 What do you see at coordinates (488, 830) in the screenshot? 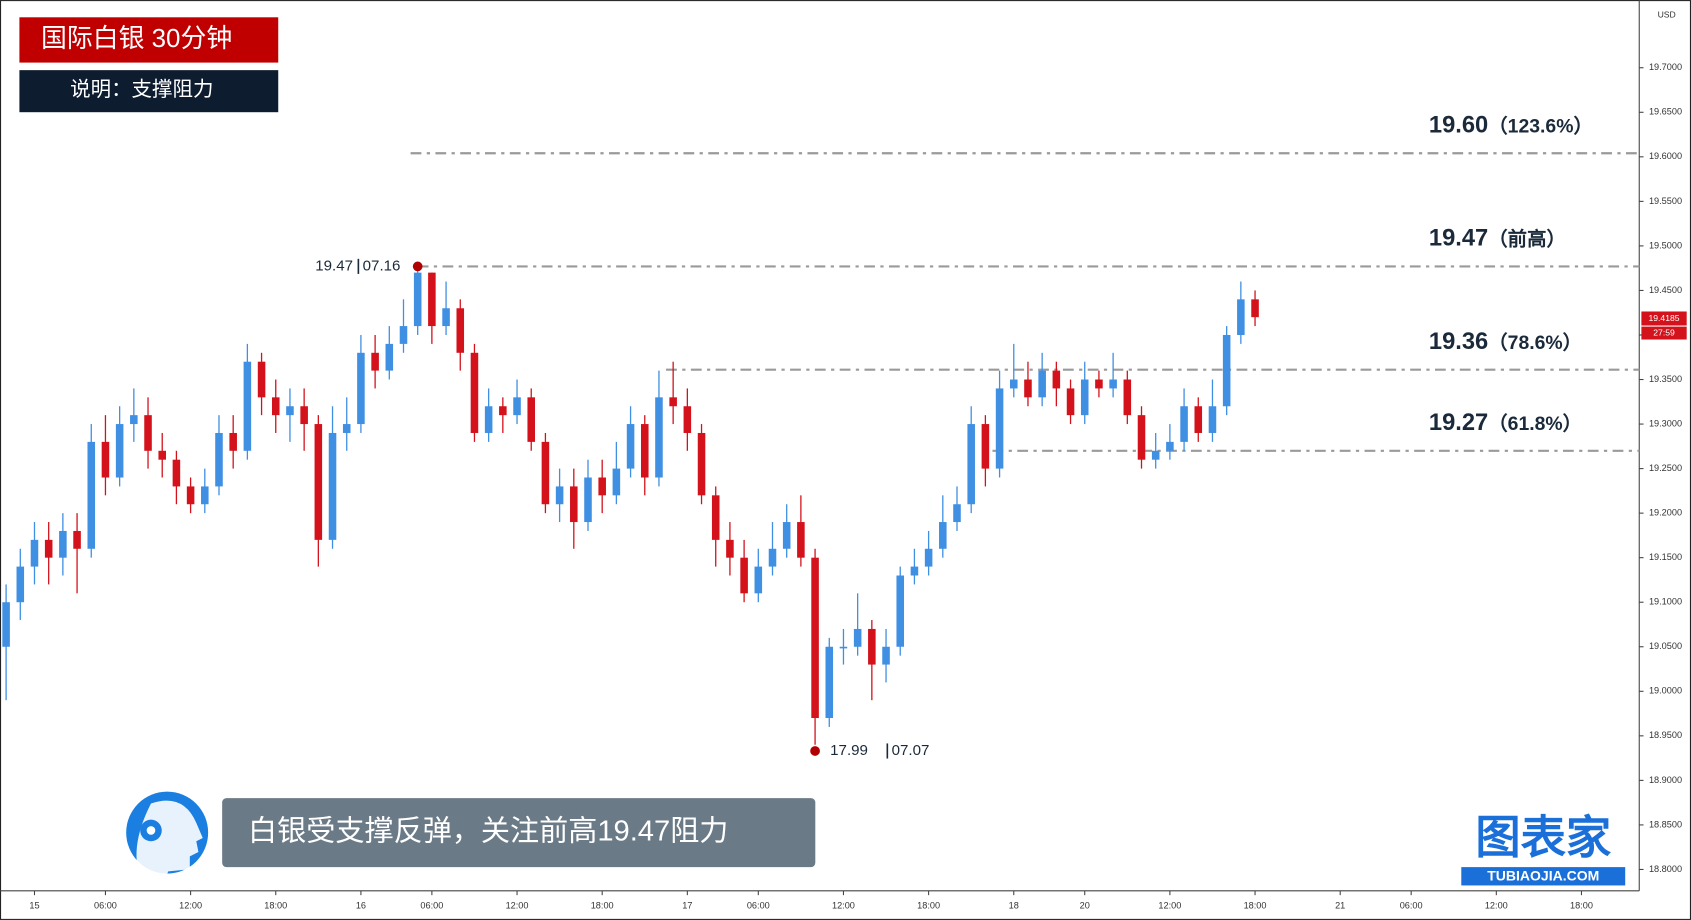
I see `caption: 白银受支撑反弹，关注前高19.47阻力` at bounding box center [488, 830].